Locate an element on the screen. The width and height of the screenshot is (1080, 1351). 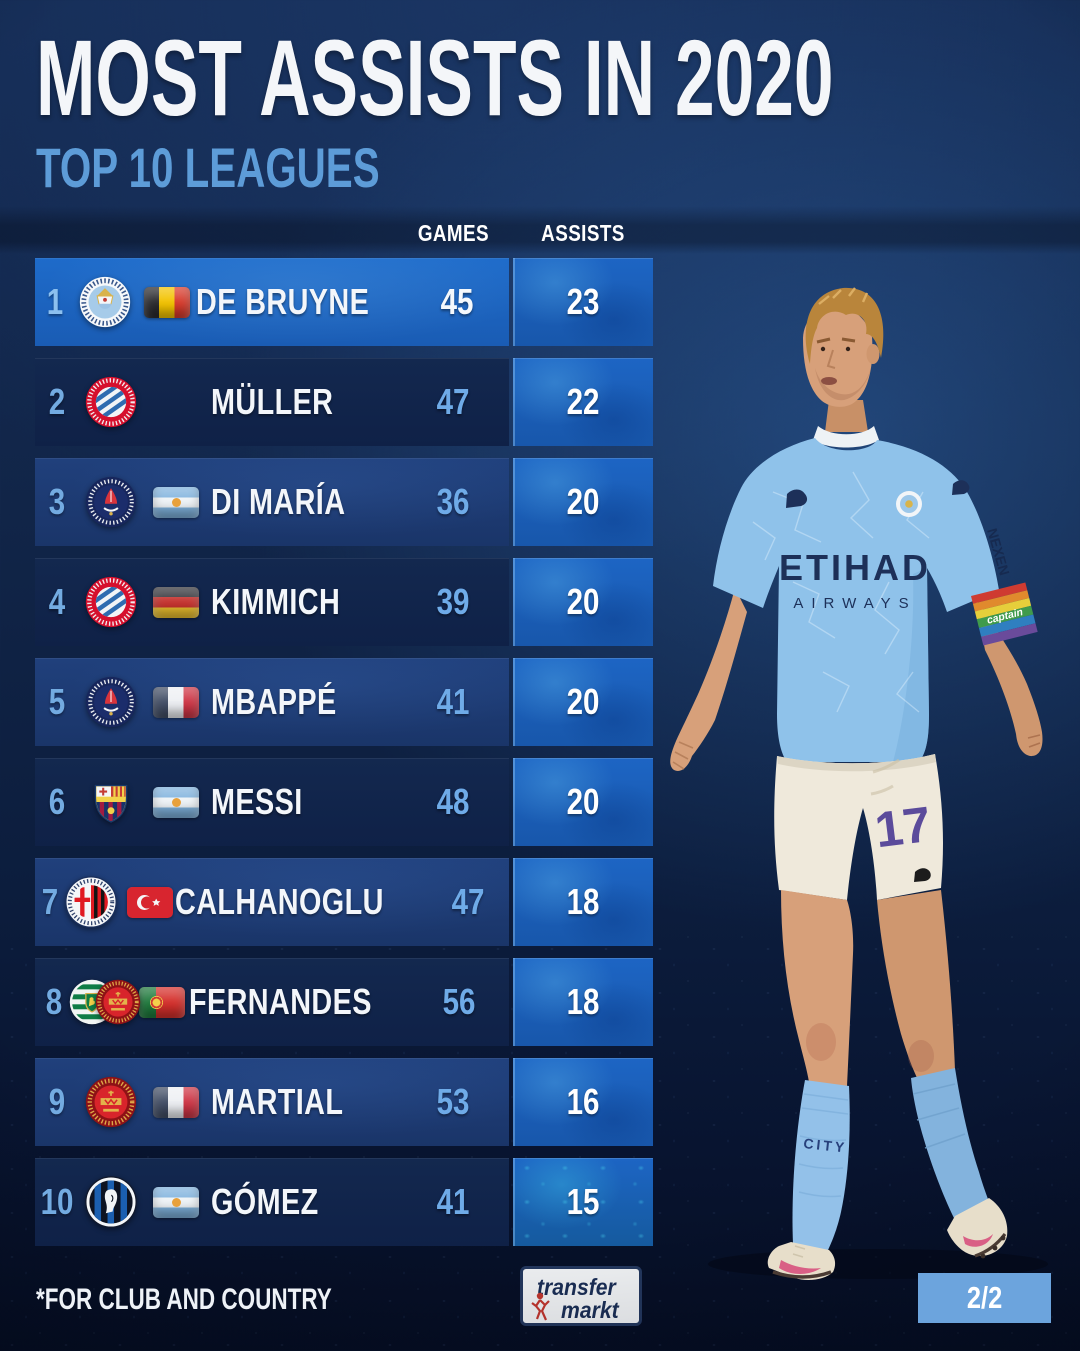
table-row: 3 DI MARÍA 36 20 is located at coordinates (345, 502).